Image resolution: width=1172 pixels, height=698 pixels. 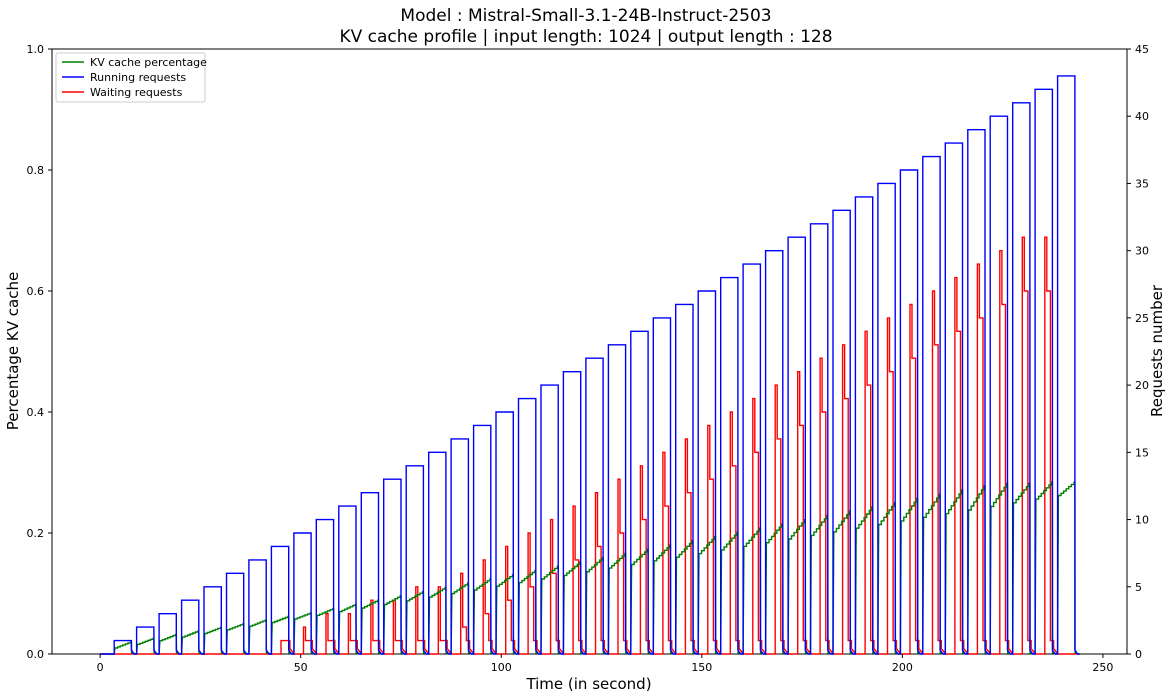 What do you see at coordinates (138, 77) in the screenshot?
I see `legend-label-running: Running requests` at bounding box center [138, 77].